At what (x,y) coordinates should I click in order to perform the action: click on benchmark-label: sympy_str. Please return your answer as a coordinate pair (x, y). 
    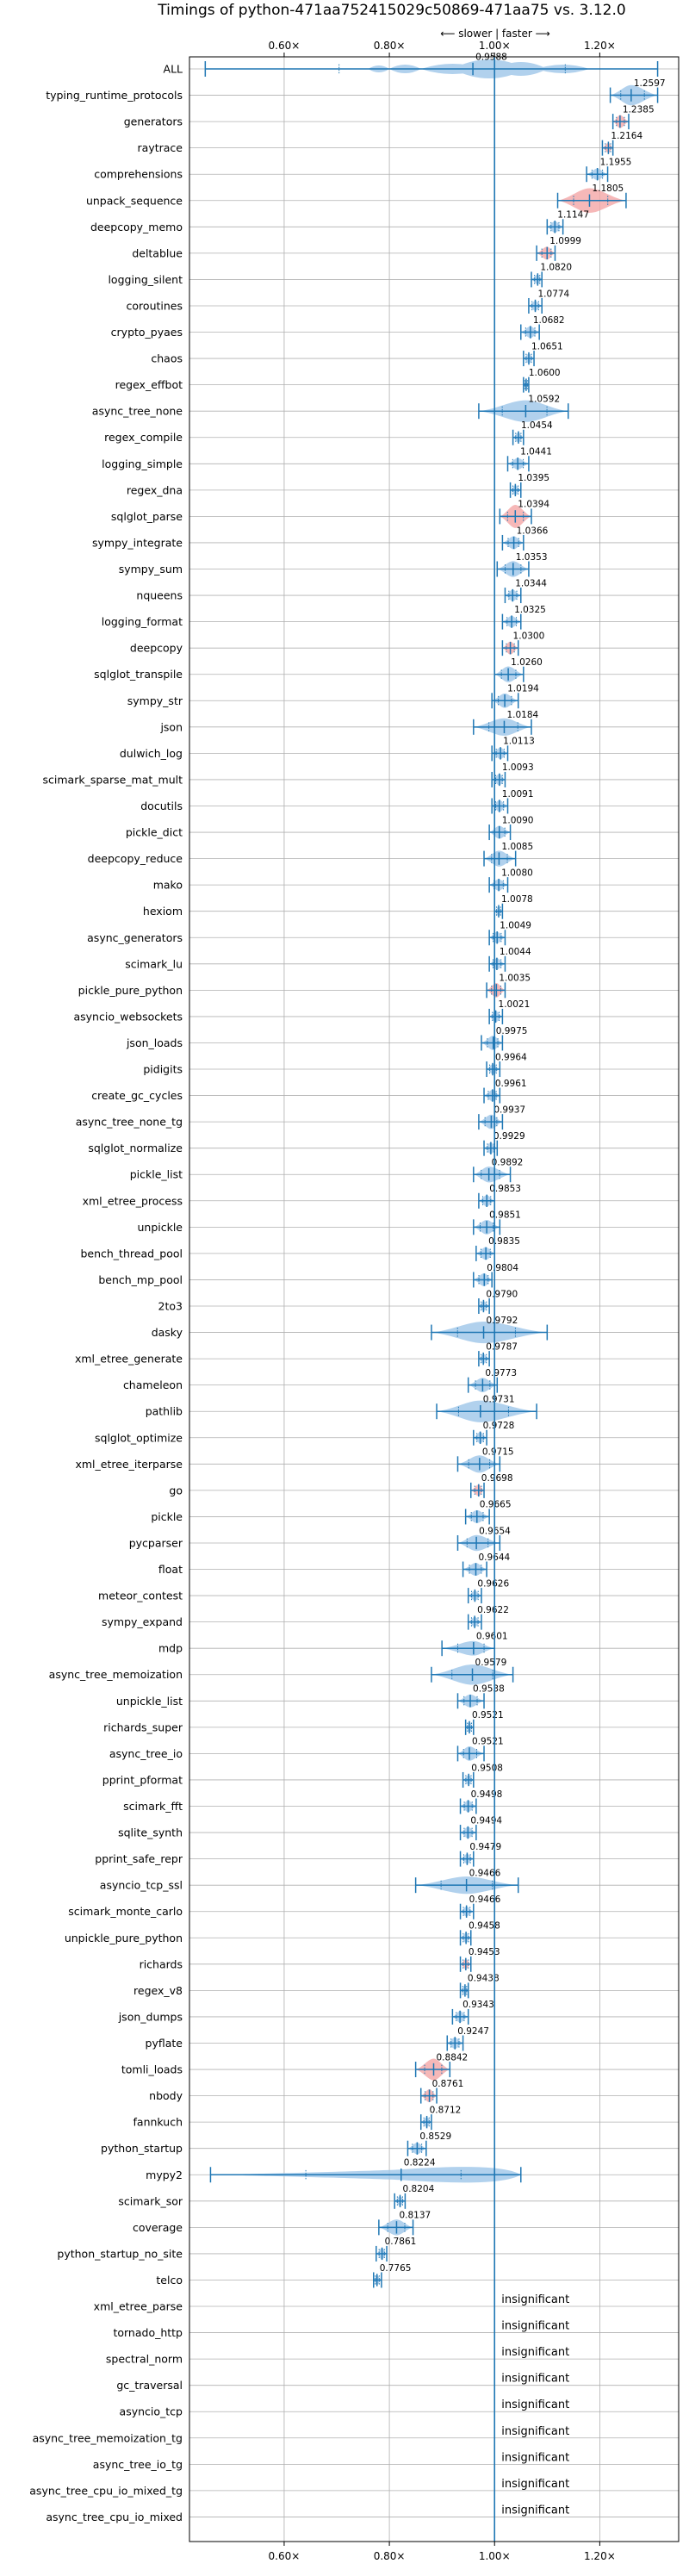
    Looking at the image, I should click on (155, 701).